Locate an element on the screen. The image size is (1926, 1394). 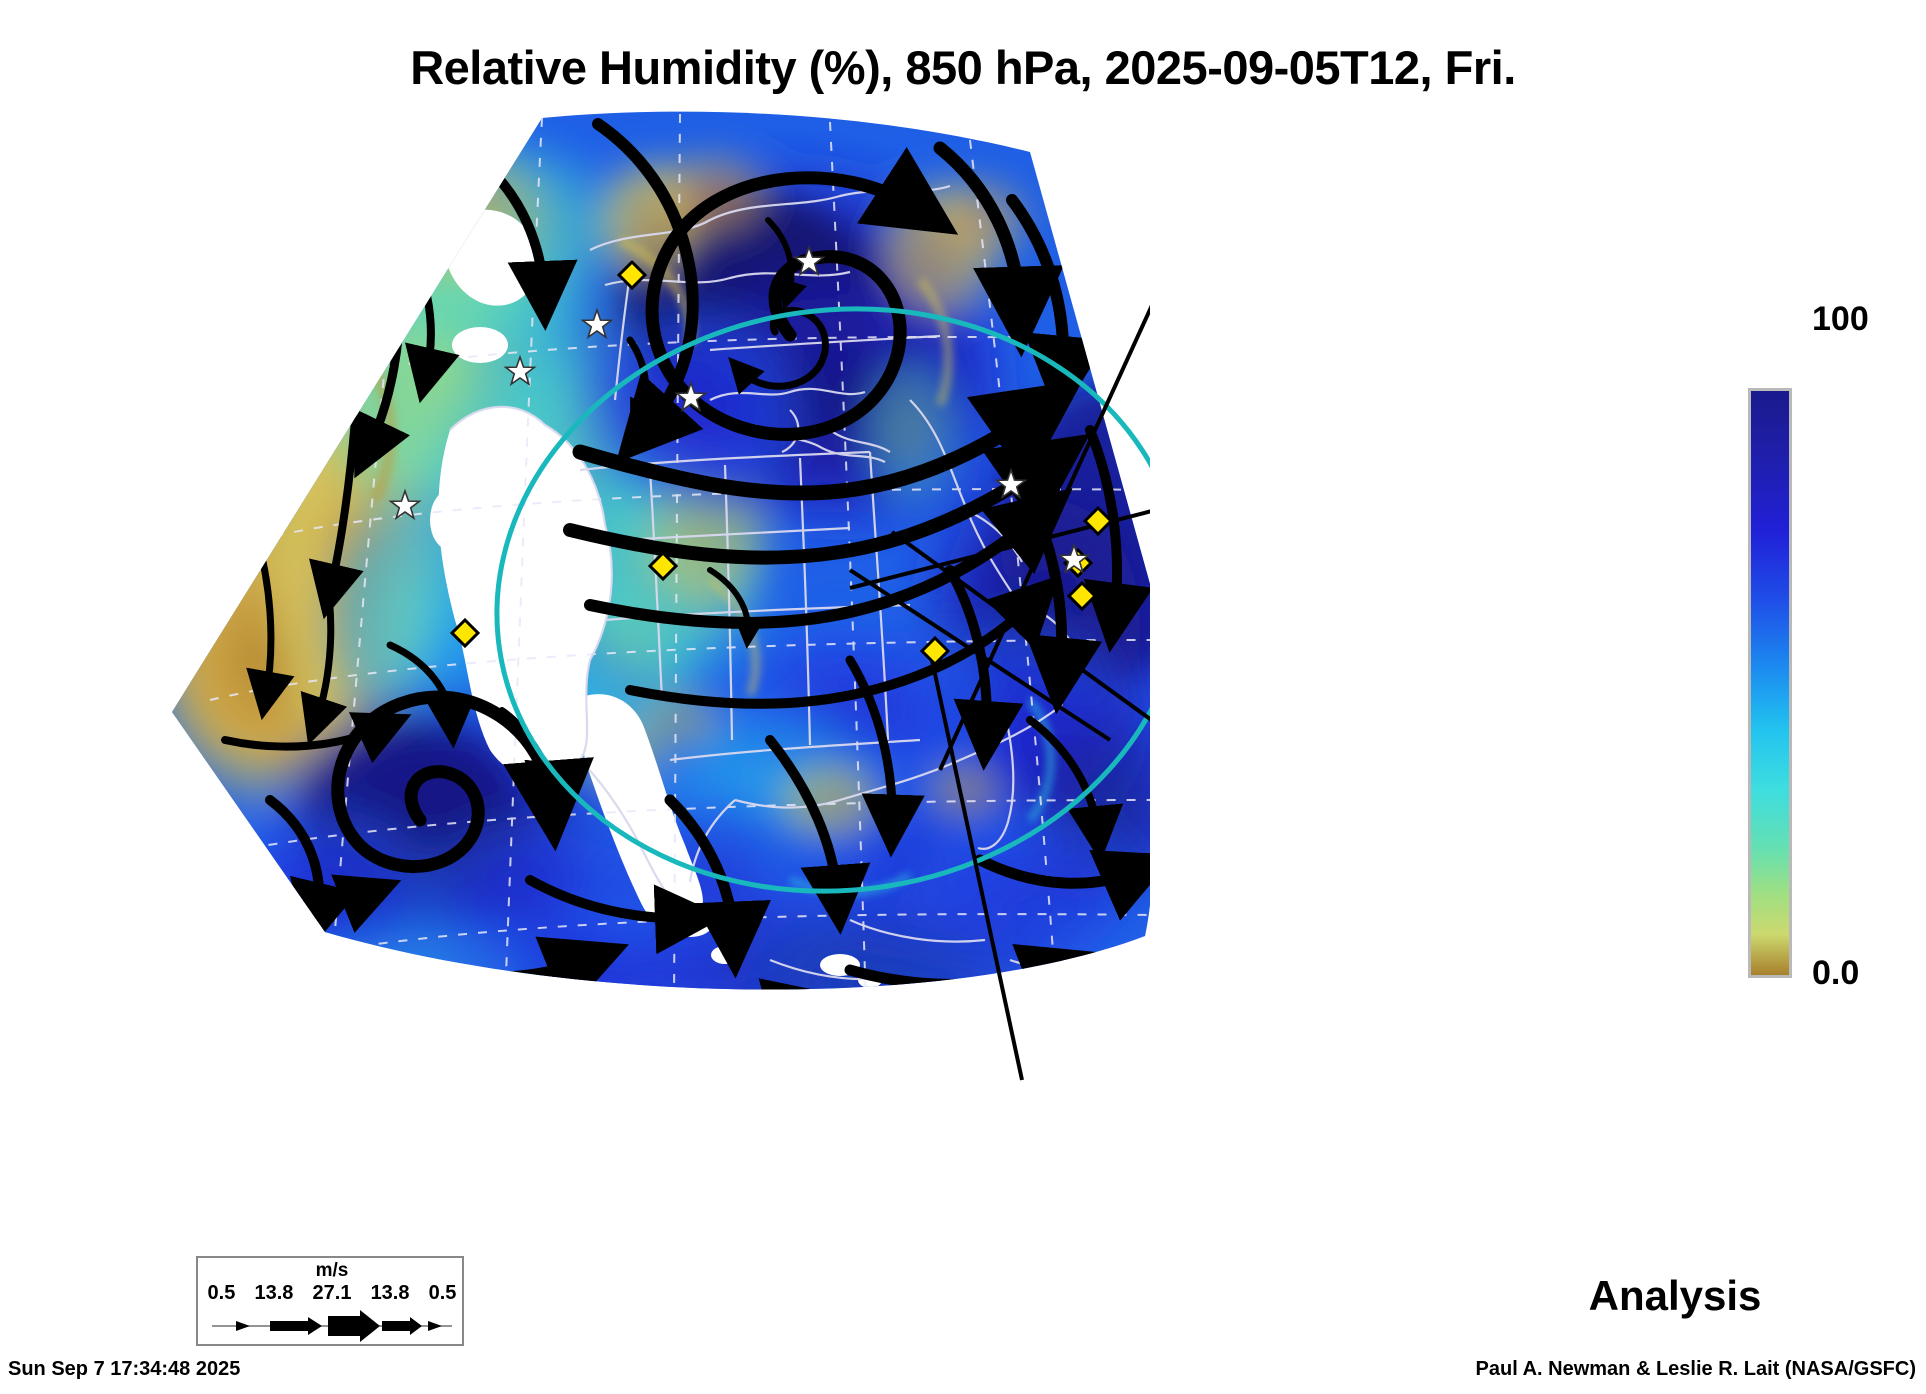
station-star-markers is located at coordinates (769, 409).